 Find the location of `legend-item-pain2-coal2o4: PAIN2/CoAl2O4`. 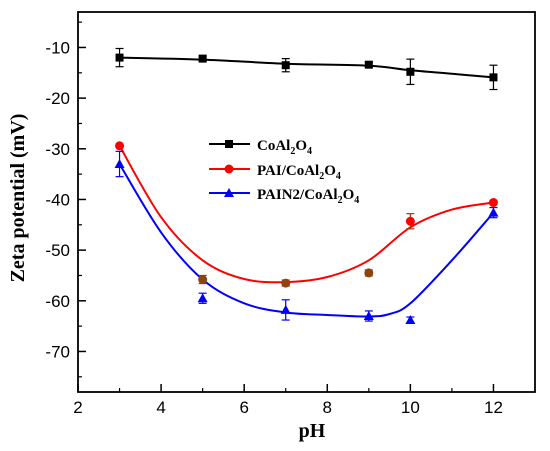

legend-item-pain2-coal2o4: PAIN2/CoAl2O4 is located at coordinates (284, 196).